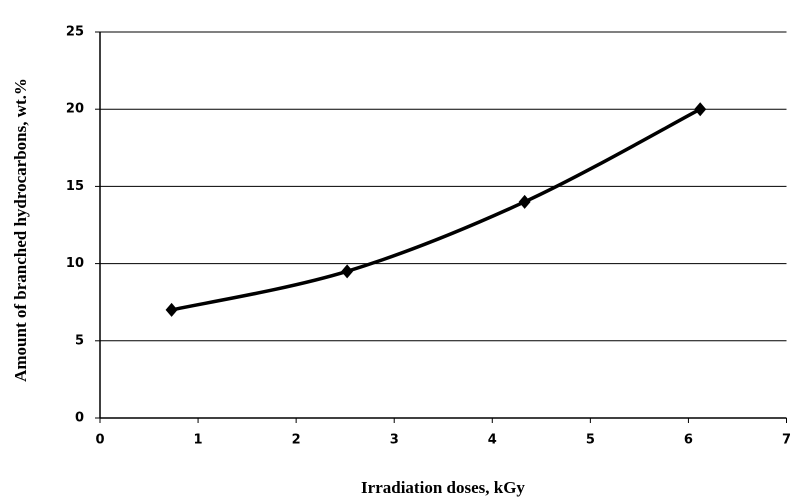 The height and width of the screenshot is (499, 793). What do you see at coordinates (443, 487) in the screenshot?
I see `x-axis-title: Irradiation doses, kGy` at bounding box center [443, 487].